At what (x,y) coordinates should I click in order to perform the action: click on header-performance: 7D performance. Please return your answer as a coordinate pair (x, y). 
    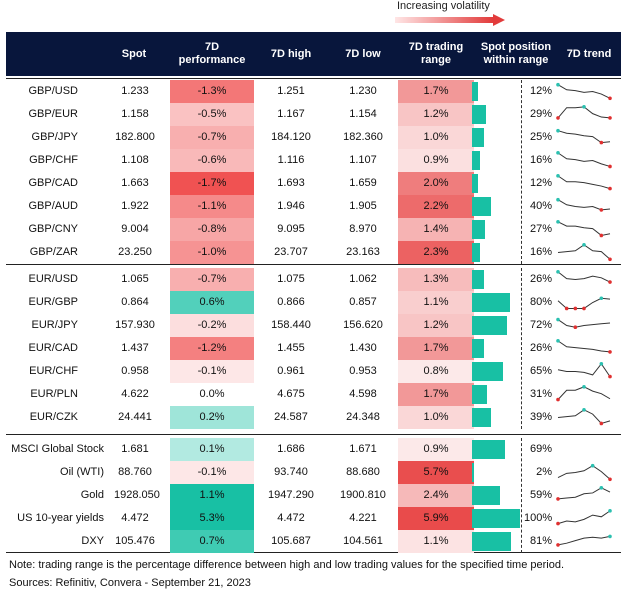
    Looking at the image, I should click on (212, 53).